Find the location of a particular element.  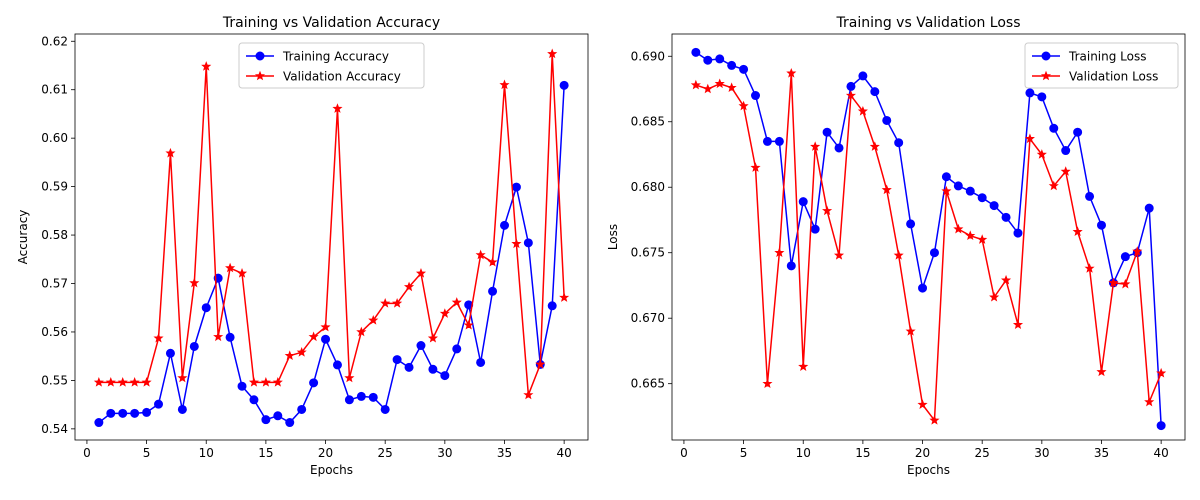

legend-marker is located at coordinates (260, 56).